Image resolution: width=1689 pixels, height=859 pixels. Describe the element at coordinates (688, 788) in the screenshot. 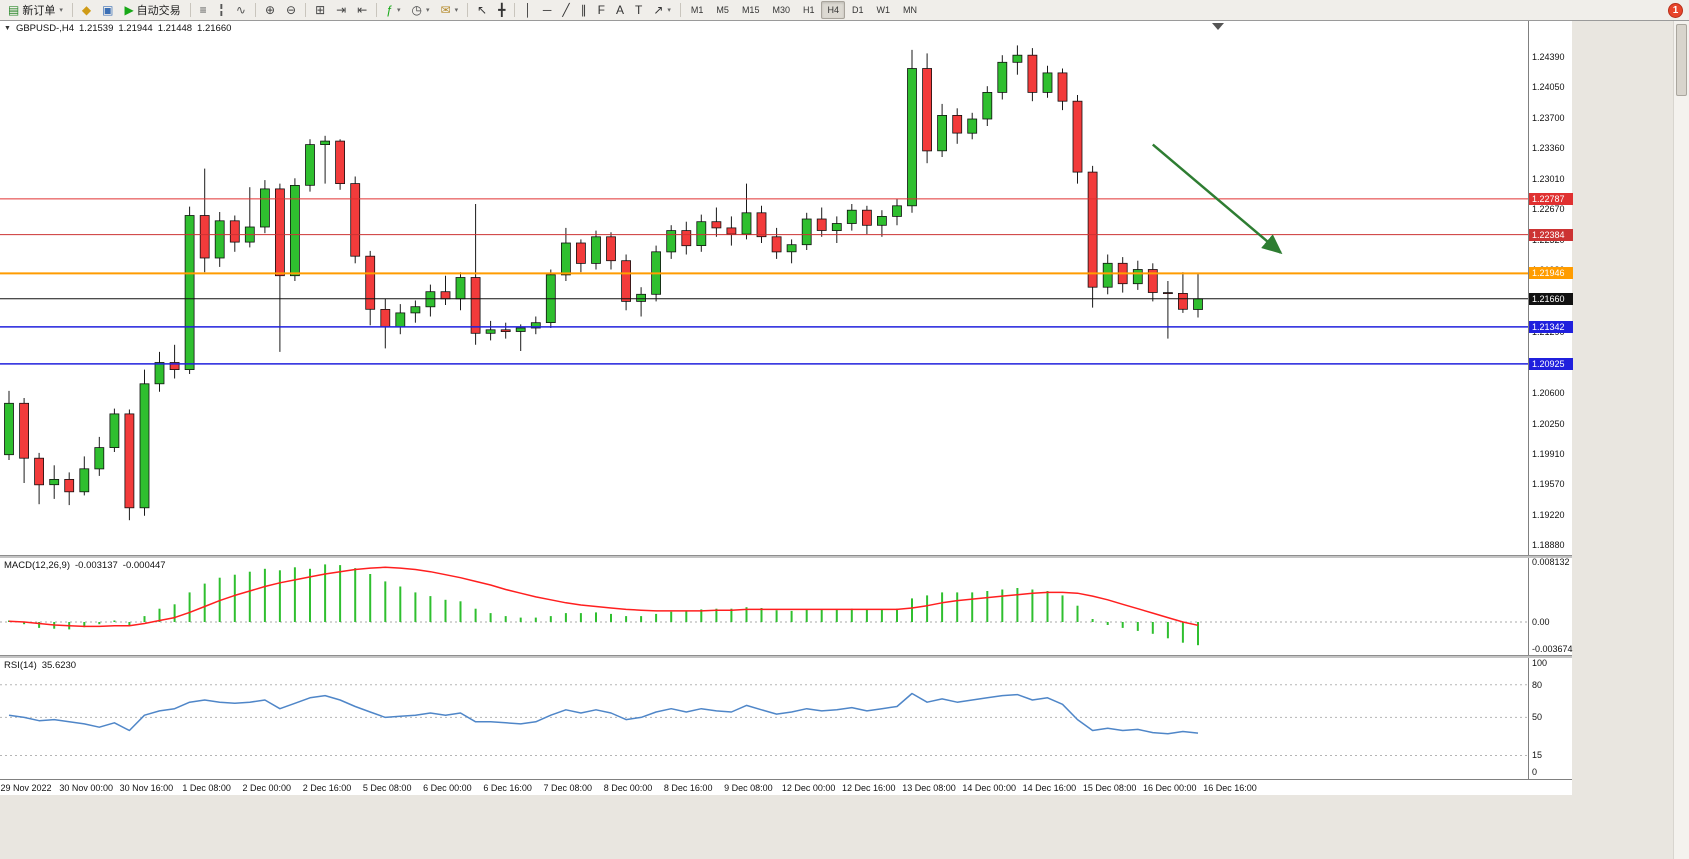

I see `time-axis-label: 8 Dec 16:00` at that location.